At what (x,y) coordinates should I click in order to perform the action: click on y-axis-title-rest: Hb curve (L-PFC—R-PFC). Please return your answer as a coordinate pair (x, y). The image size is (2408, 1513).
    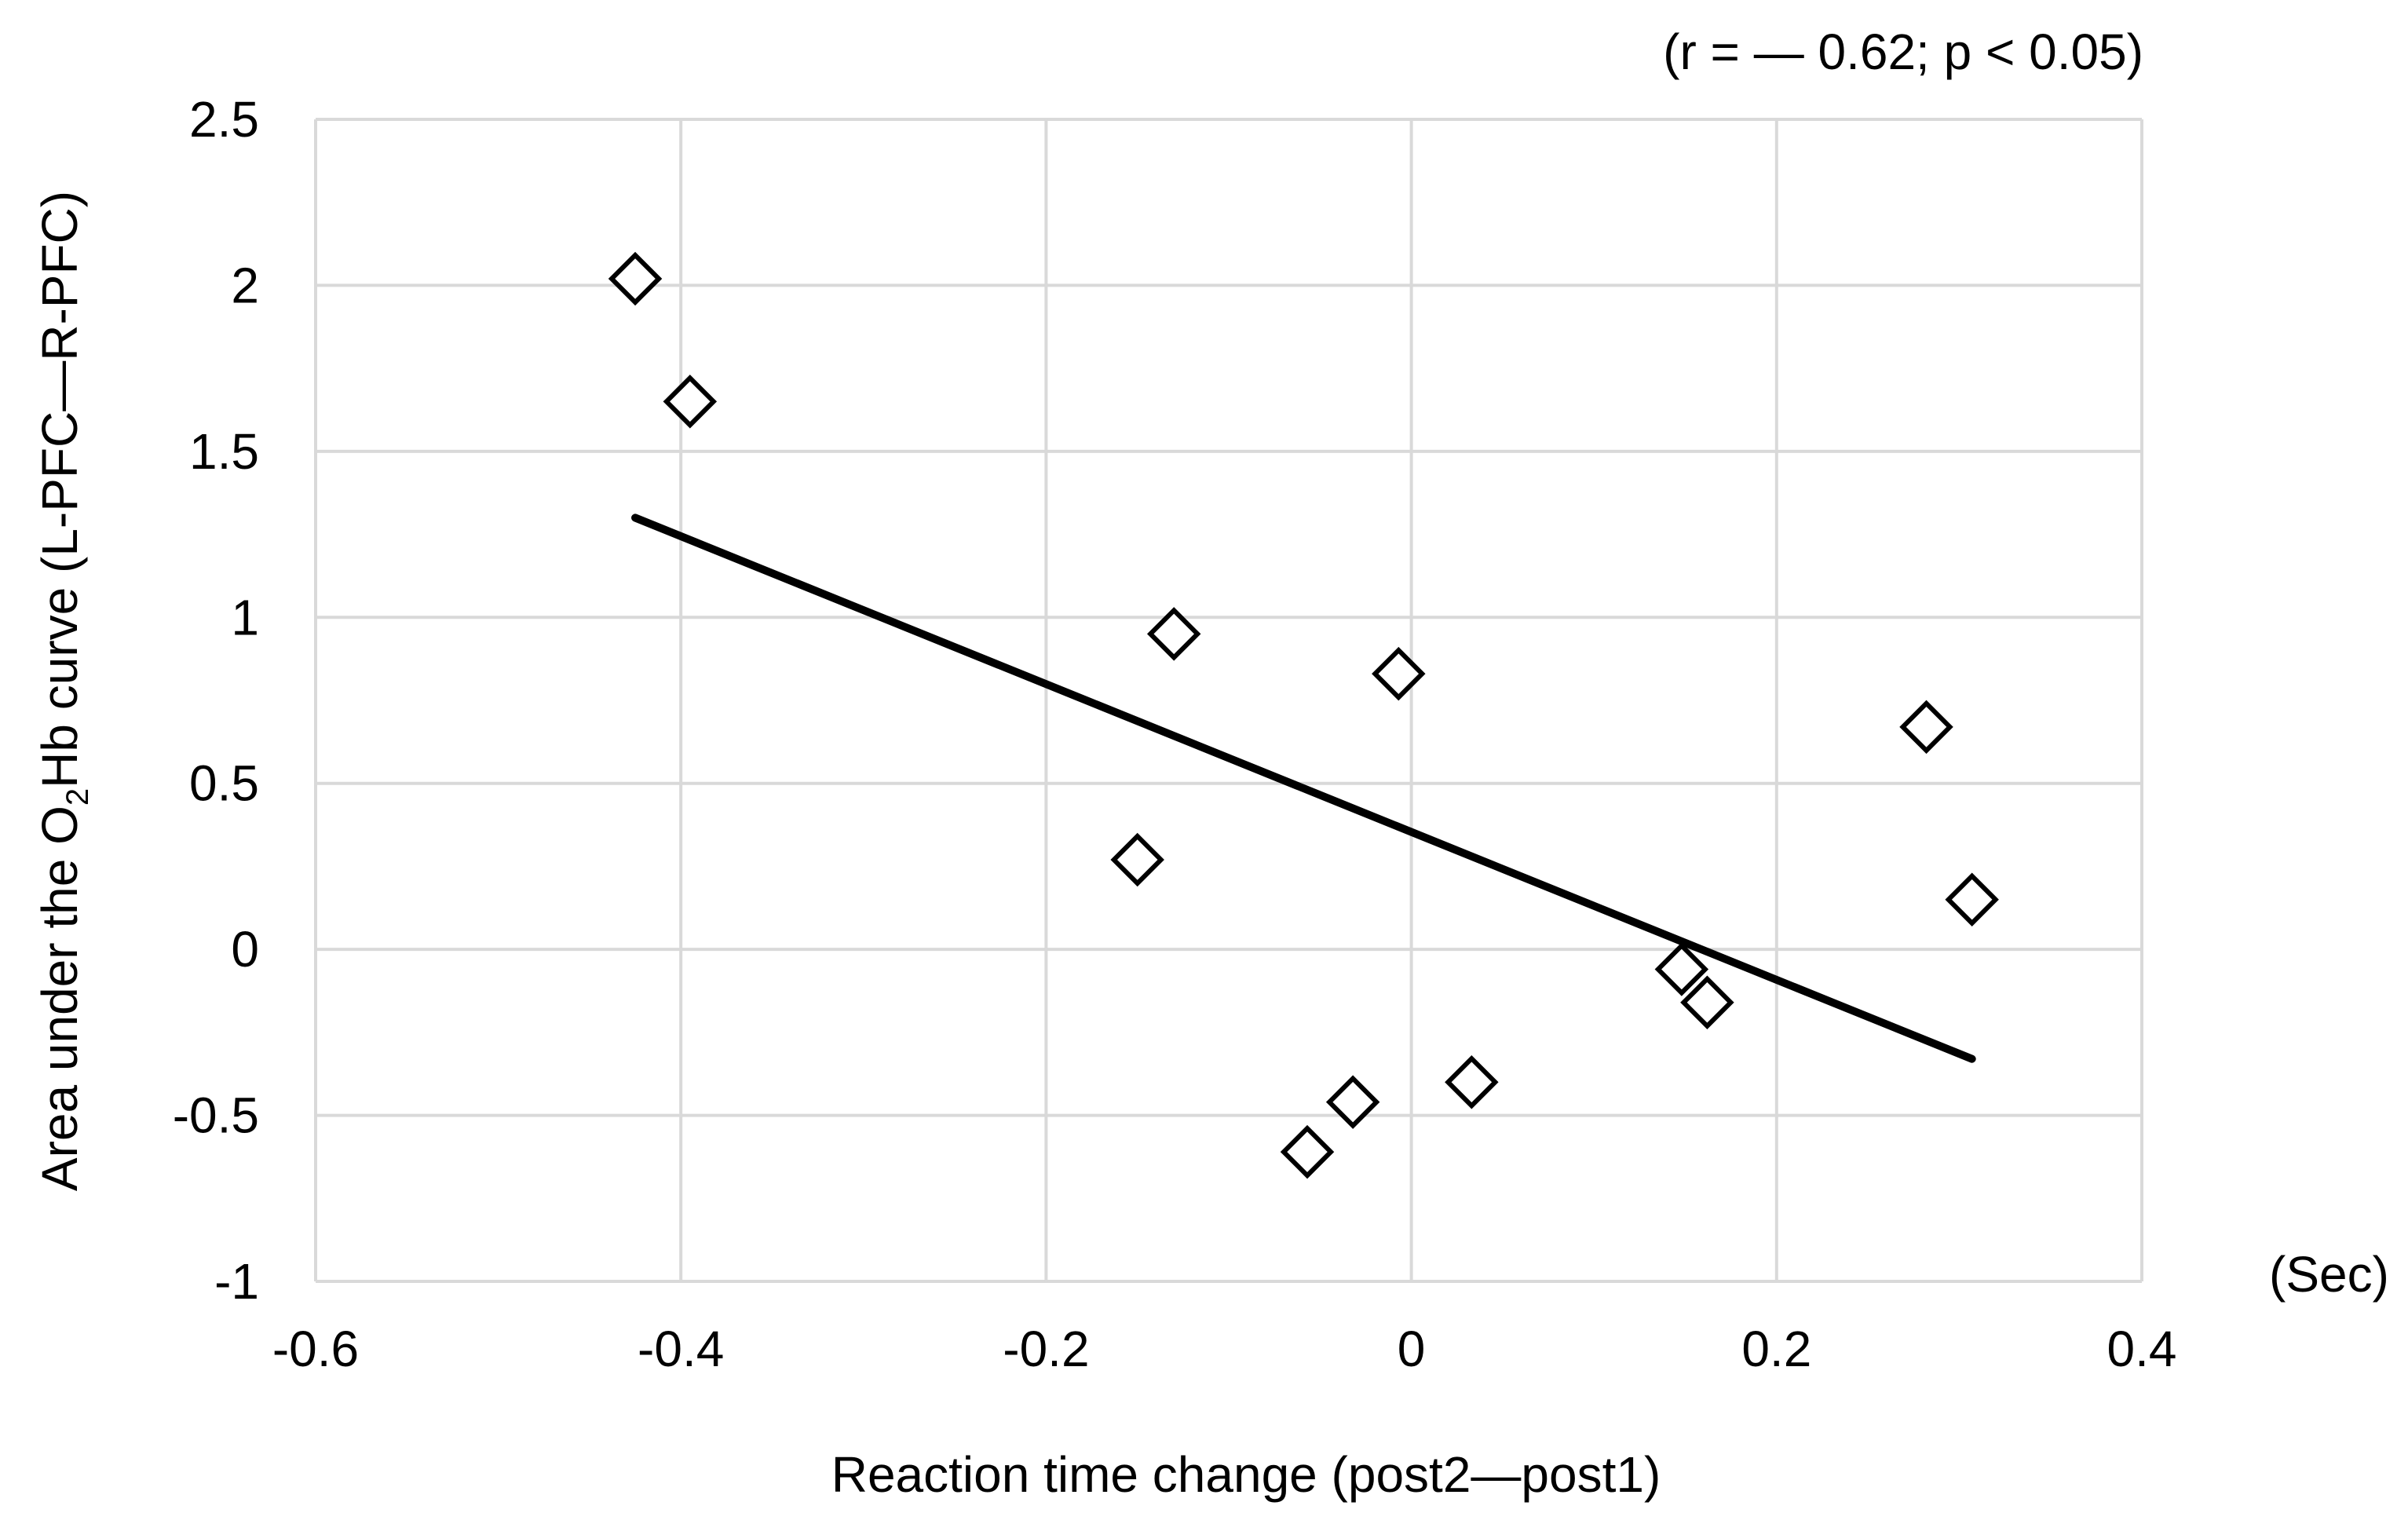
    Looking at the image, I should click on (59, 489).